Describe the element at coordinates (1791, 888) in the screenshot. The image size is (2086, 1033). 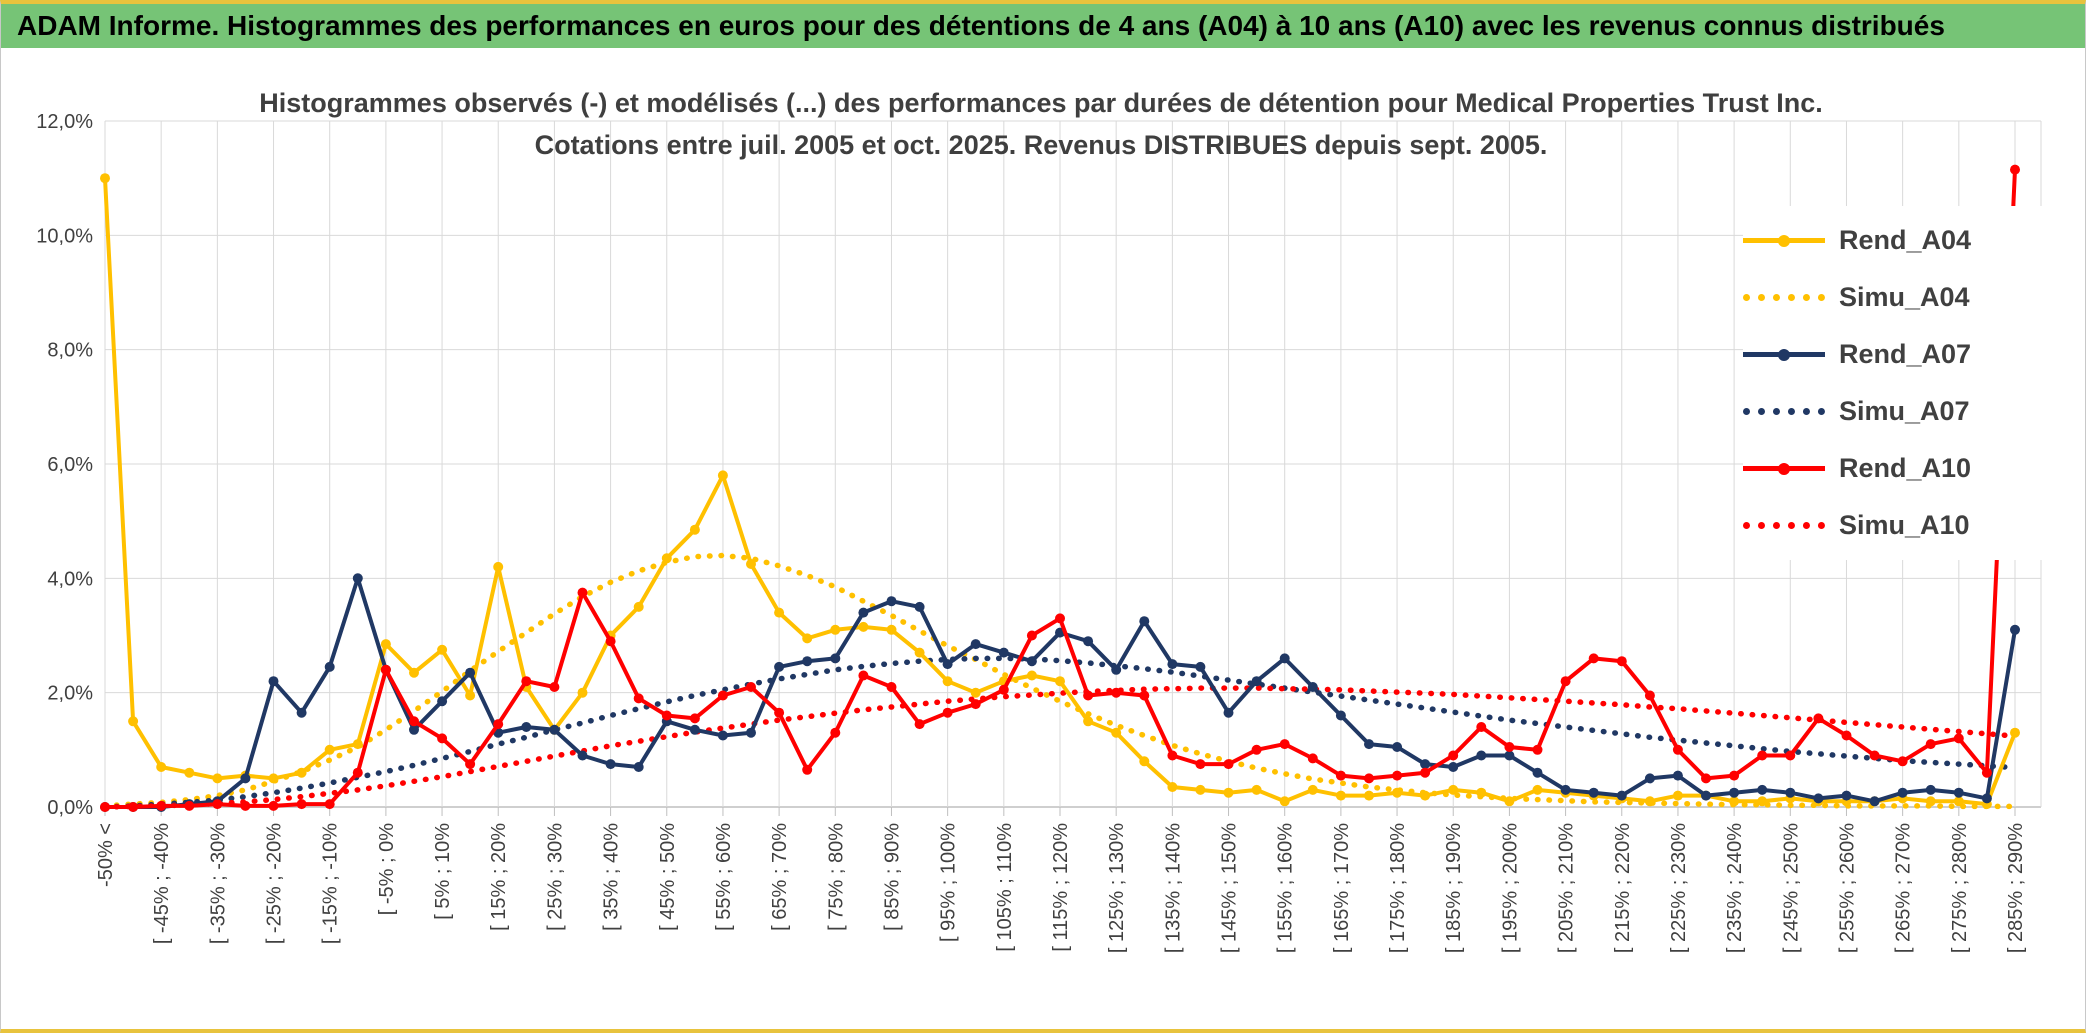
I see `x-tick-label: [ 245% ; 250%` at that location.